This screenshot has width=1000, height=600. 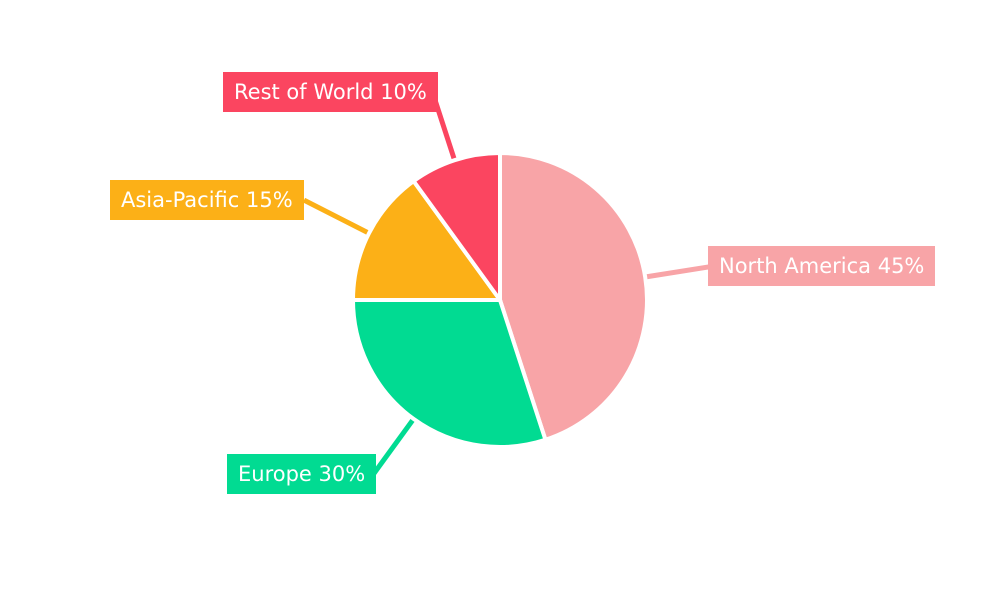 What do you see at coordinates (679, 272) in the screenshot?
I see `leader-line-north-america` at bounding box center [679, 272].